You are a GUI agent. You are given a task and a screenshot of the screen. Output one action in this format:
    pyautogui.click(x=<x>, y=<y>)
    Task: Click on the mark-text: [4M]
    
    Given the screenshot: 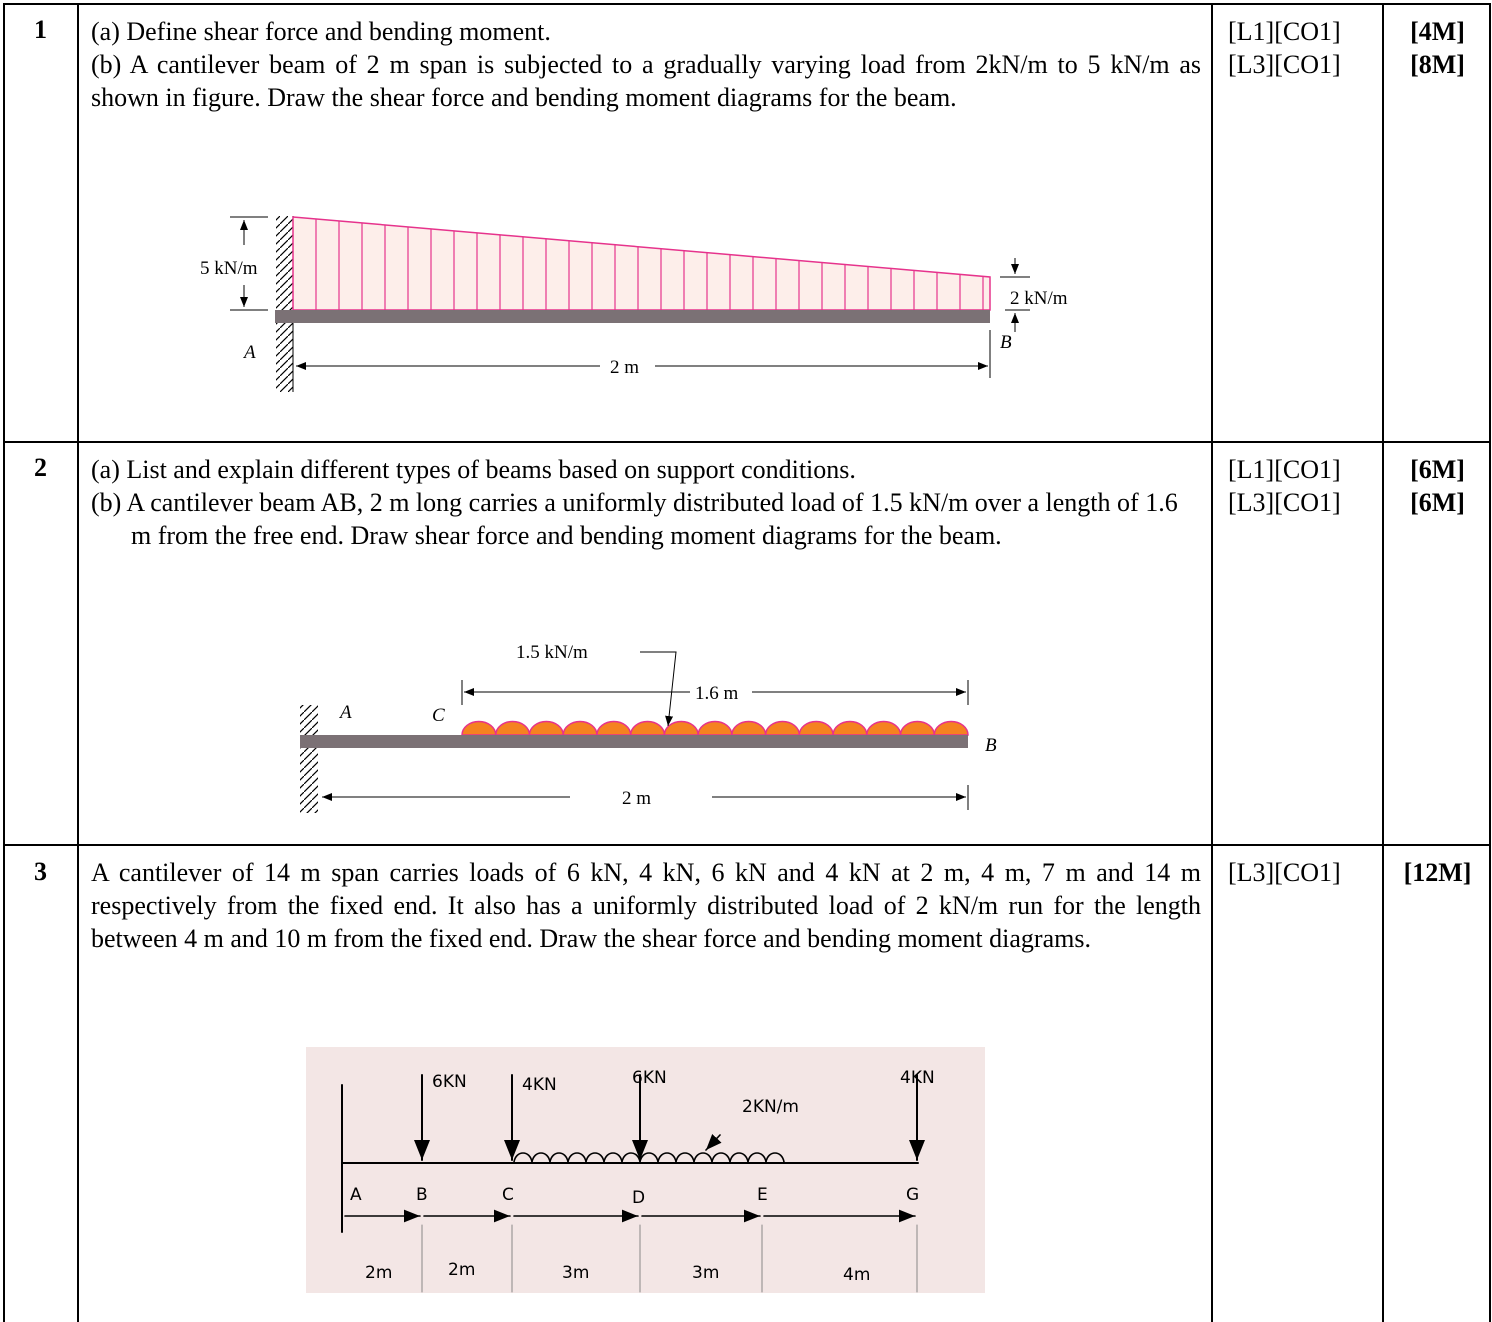 What is the action you would take?
    pyautogui.click(x=1437, y=31)
    